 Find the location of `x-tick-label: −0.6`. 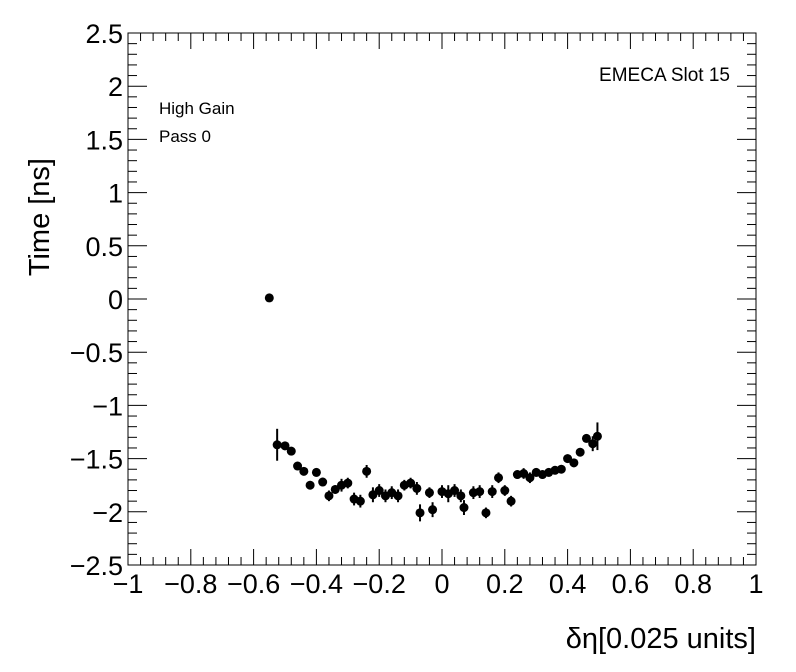

x-tick-label: −0.6 is located at coordinates (253, 584).